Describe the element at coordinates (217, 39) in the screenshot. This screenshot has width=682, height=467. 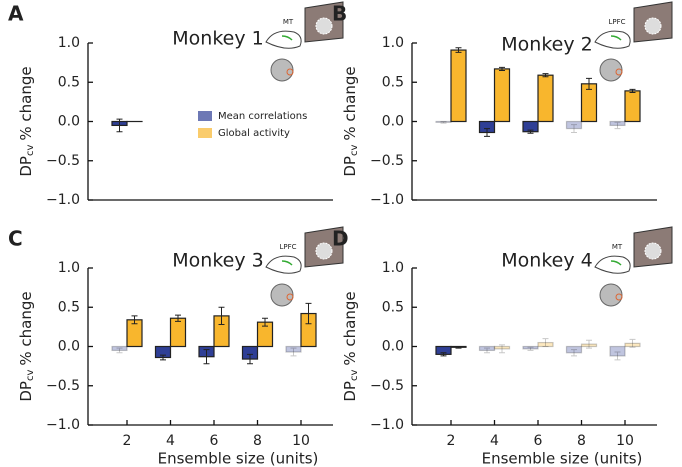
I see `panel-title: Monkey 1` at that location.